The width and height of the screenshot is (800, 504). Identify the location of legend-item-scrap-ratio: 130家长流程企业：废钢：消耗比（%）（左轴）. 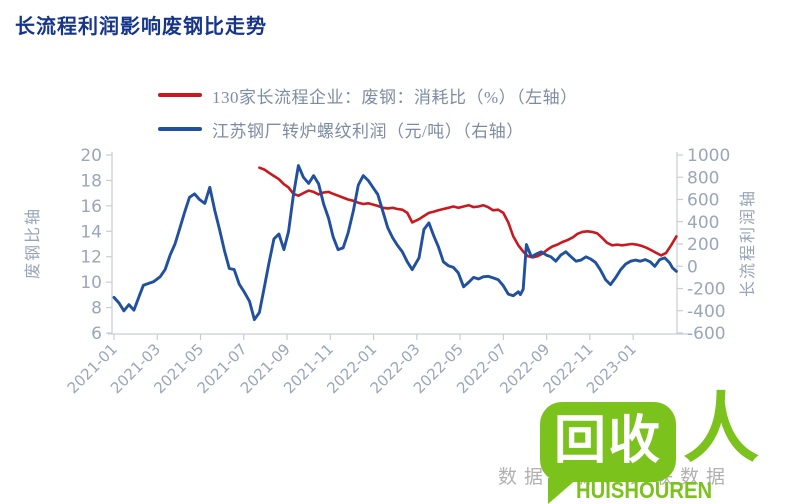
(368, 95).